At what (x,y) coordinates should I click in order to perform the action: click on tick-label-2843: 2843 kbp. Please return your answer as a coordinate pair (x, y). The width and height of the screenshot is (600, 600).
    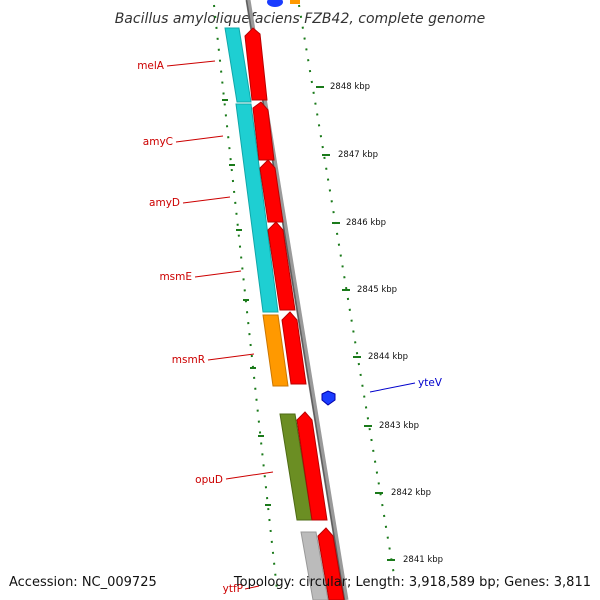
    Looking at the image, I should click on (399, 426).